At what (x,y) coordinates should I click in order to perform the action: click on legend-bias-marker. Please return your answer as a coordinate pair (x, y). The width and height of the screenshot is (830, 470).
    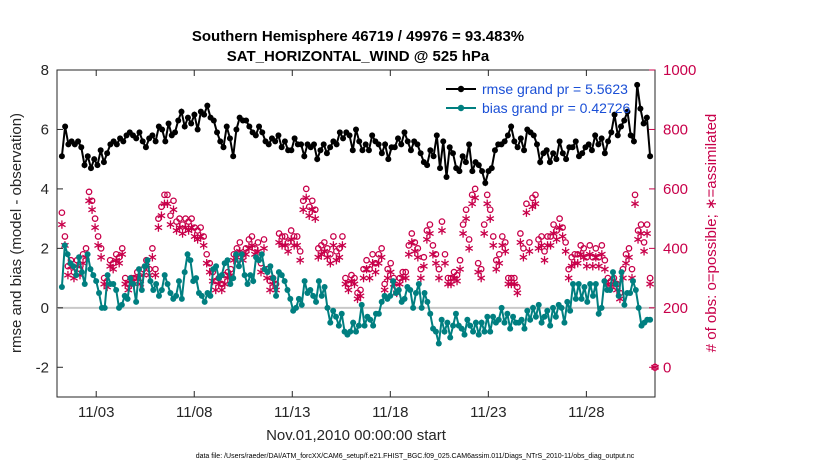
    Looking at the image, I should click on (461, 108).